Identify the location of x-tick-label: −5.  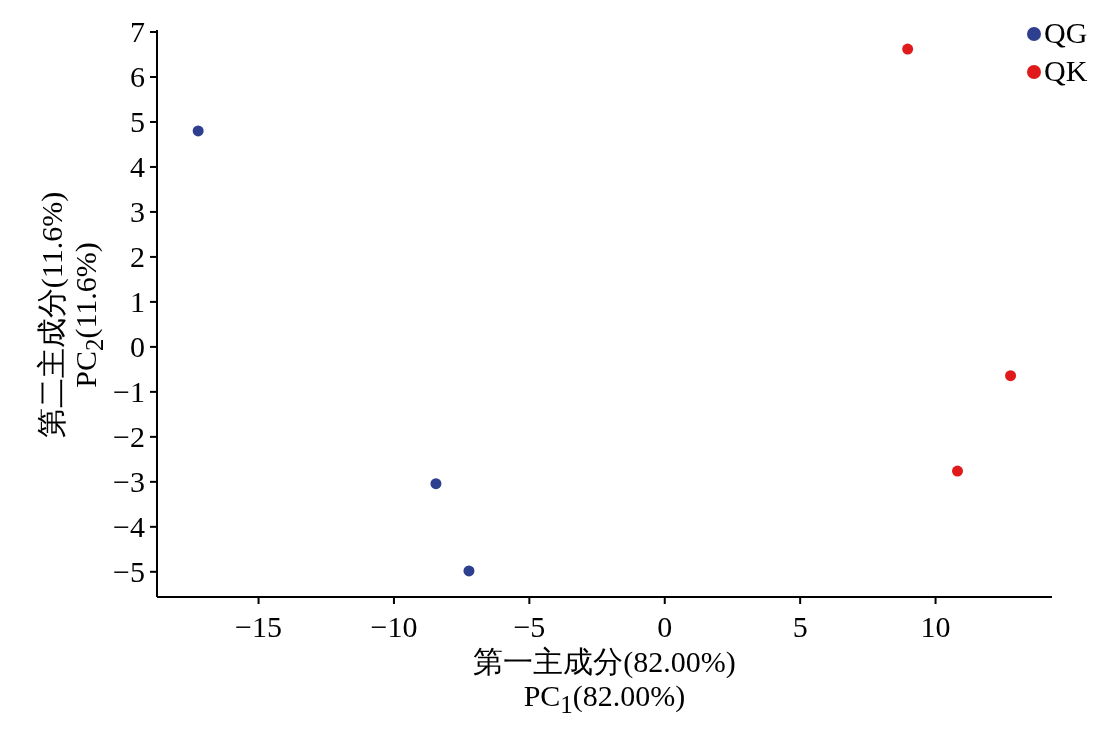
(529, 626).